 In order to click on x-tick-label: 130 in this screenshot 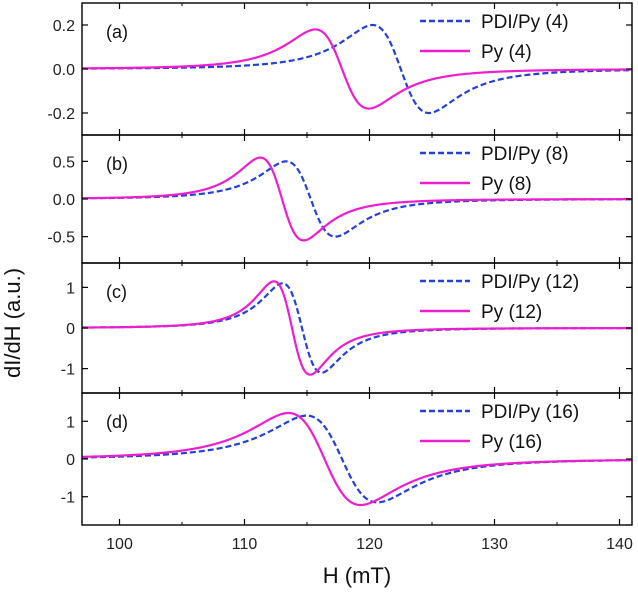, I will do `click(494, 544)`.